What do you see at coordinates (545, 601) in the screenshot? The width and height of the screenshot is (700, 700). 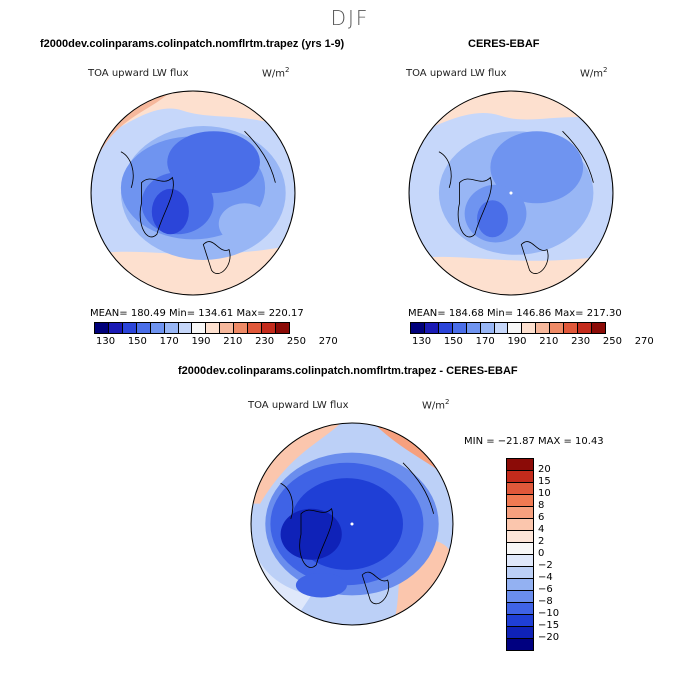 I see `colorbar-label: −8` at bounding box center [545, 601].